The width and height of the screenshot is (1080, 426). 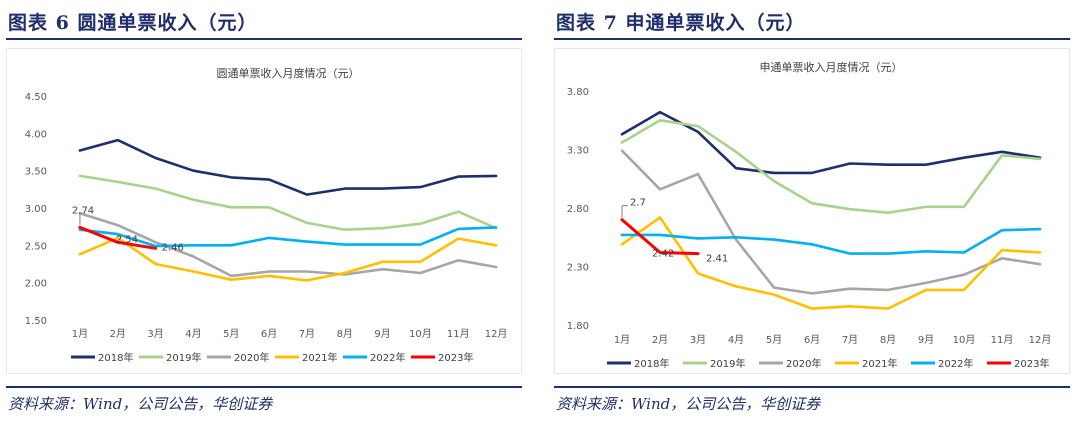 What do you see at coordinates (133, 23) in the screenshot?
I see `figure-6-title: 图表 6 圆通单票收入（元）` at bounding box center [133, 23].